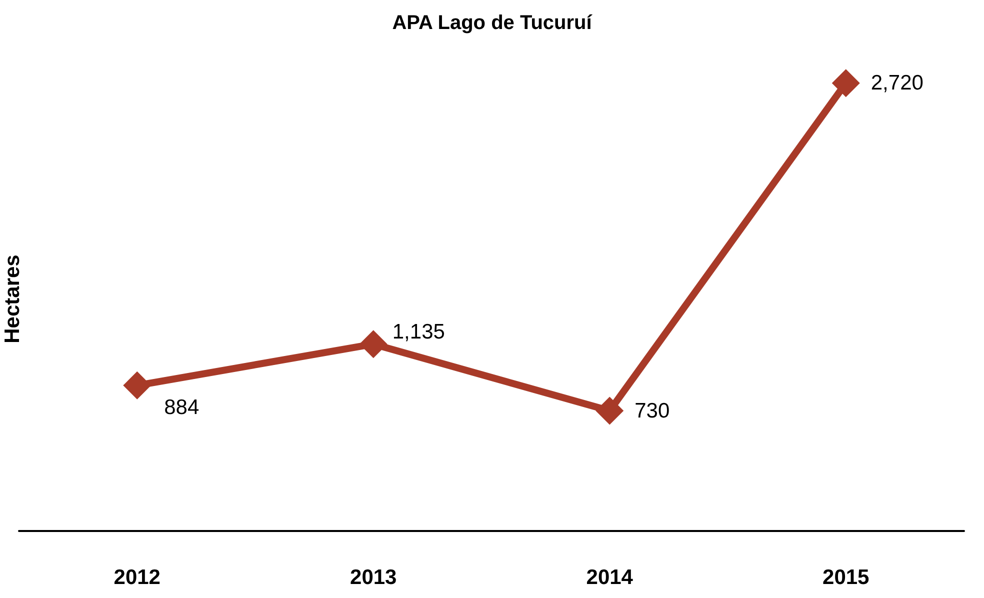  Describe the element at coordinates (652, 410) in the screenshot. I see `data-label: 730` at that location.